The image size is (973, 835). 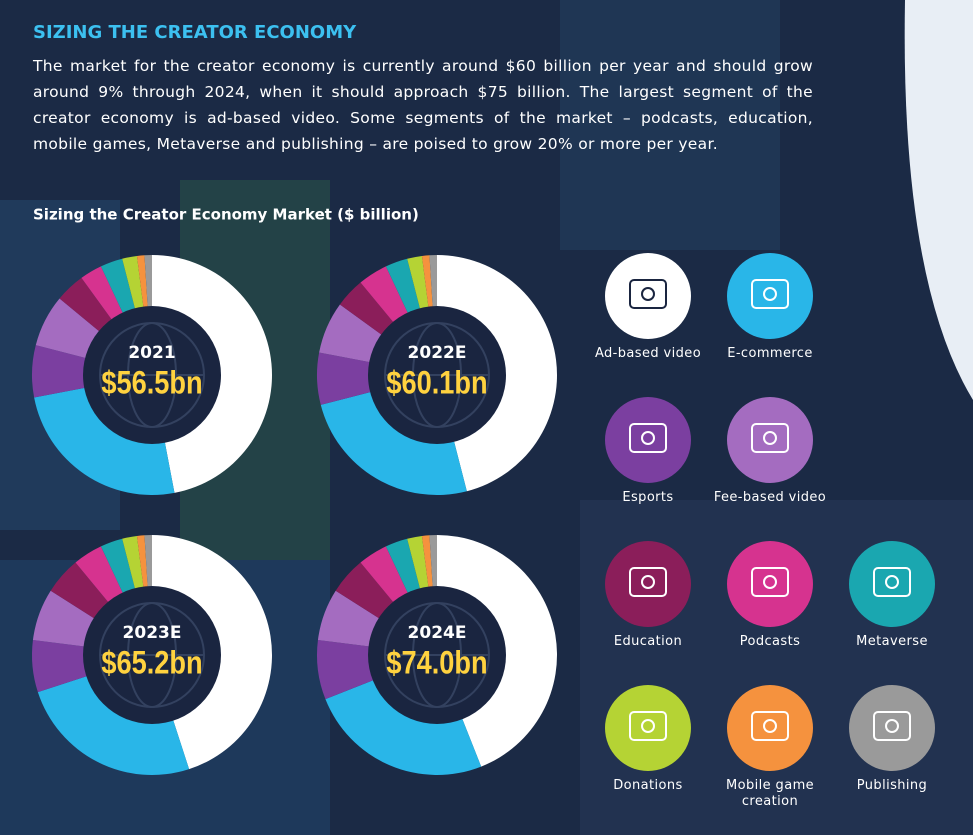 I want to click on legend-label: E-commerce, so click(x=770, y=353).